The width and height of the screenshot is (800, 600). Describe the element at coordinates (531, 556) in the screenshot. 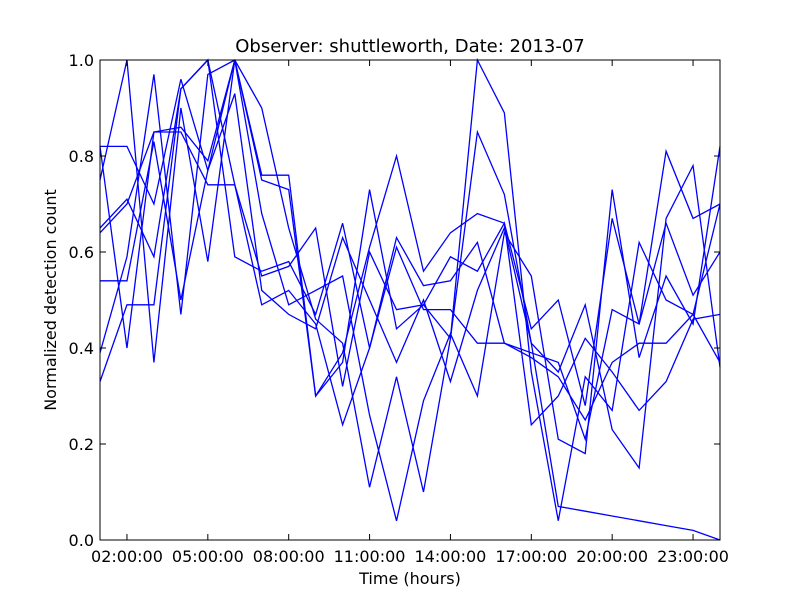

I see `x-tick-label: 17:00:00` at that location.